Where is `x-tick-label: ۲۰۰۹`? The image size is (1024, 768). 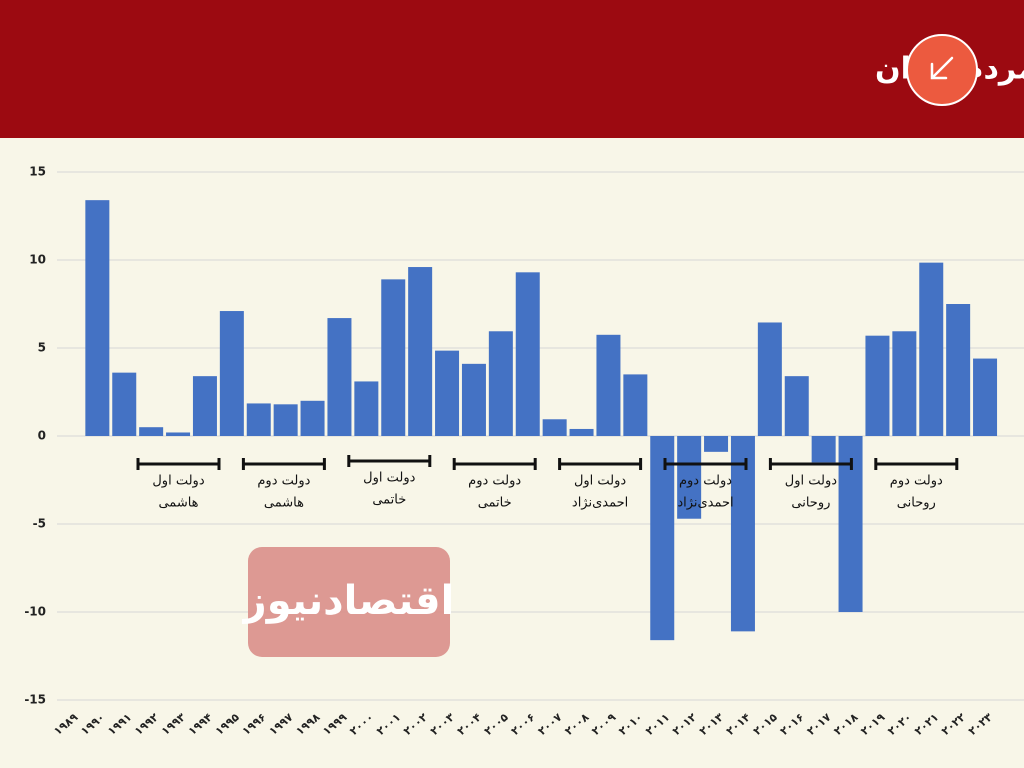
x-tick-label: ۲۰۰۹ is located at coordinates (603, 723).